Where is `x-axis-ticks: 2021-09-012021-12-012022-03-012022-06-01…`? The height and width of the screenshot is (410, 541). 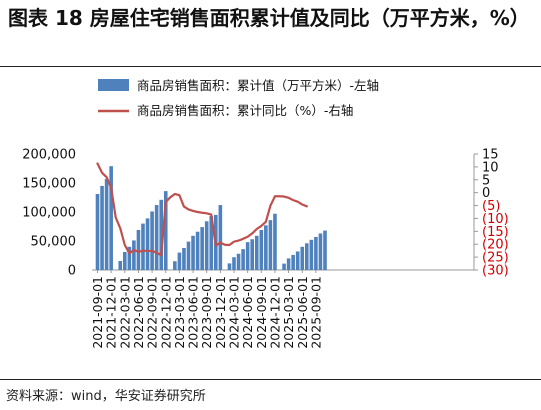
x-axis-ticks: 2021-09-012021-12-012022-03-012022-06-01… is located at coordinates (206, 309).